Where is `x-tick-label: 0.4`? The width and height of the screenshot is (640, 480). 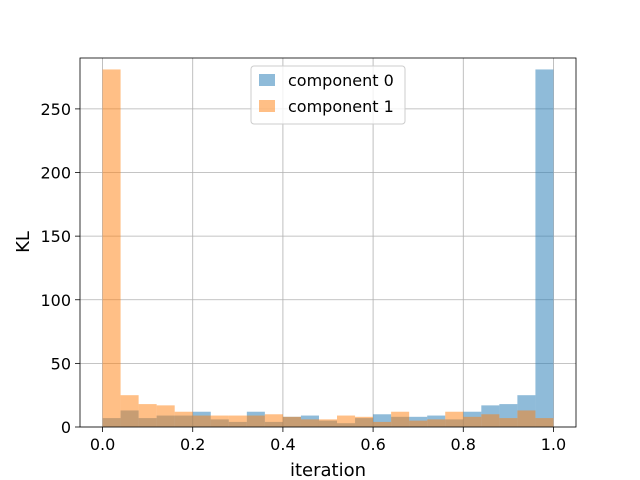
x-tick-label: 0.4 is located at coordinates (282, 444).